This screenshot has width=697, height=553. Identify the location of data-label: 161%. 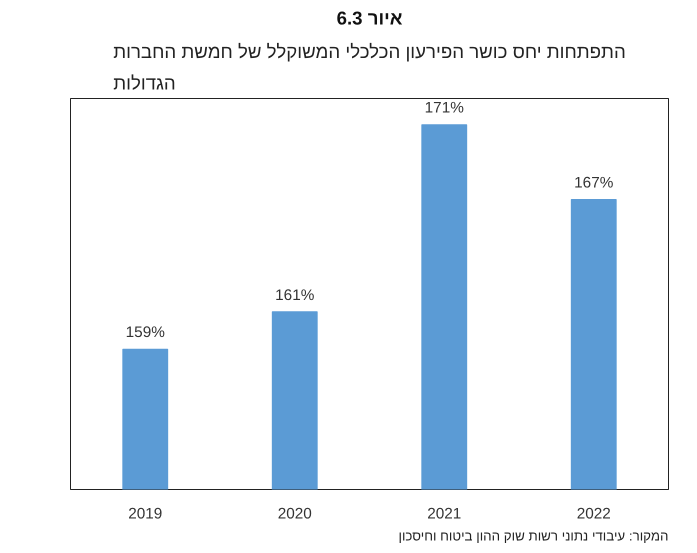
(295, 295).